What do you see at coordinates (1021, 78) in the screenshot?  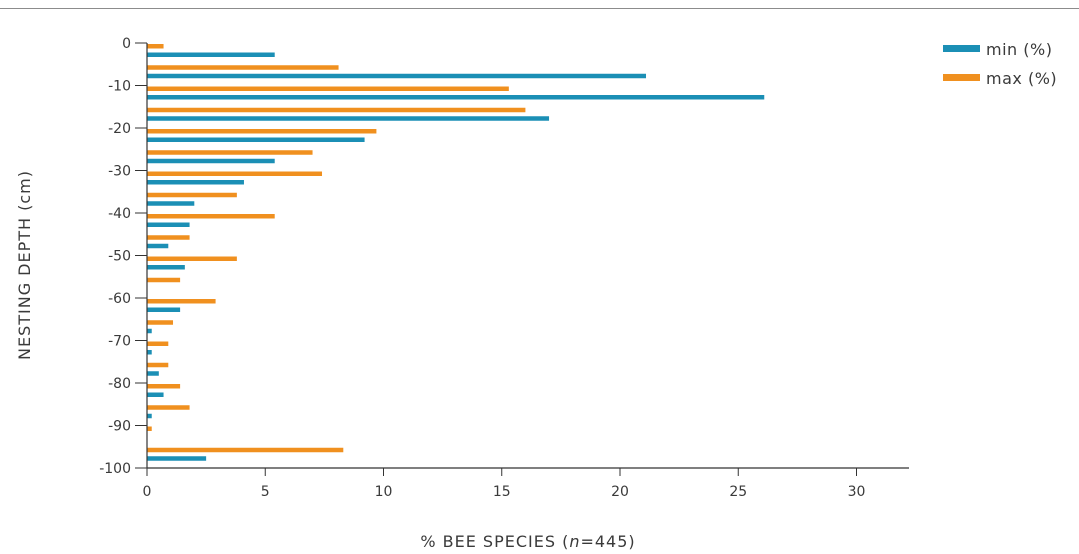 I see `legend-label-max: max (%)` at bounding box center [1021, 78].